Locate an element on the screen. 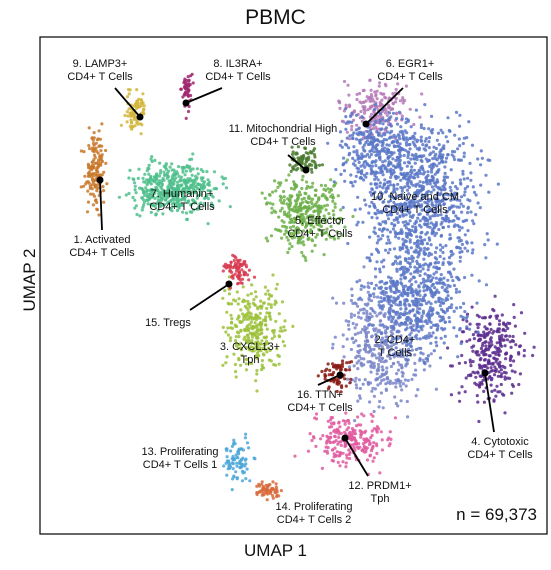 Image resolution: width=551 pixels, height=570 pixels. cluster-label-2: 2. CD4+ T Cells is located at coordinates (395, 346).